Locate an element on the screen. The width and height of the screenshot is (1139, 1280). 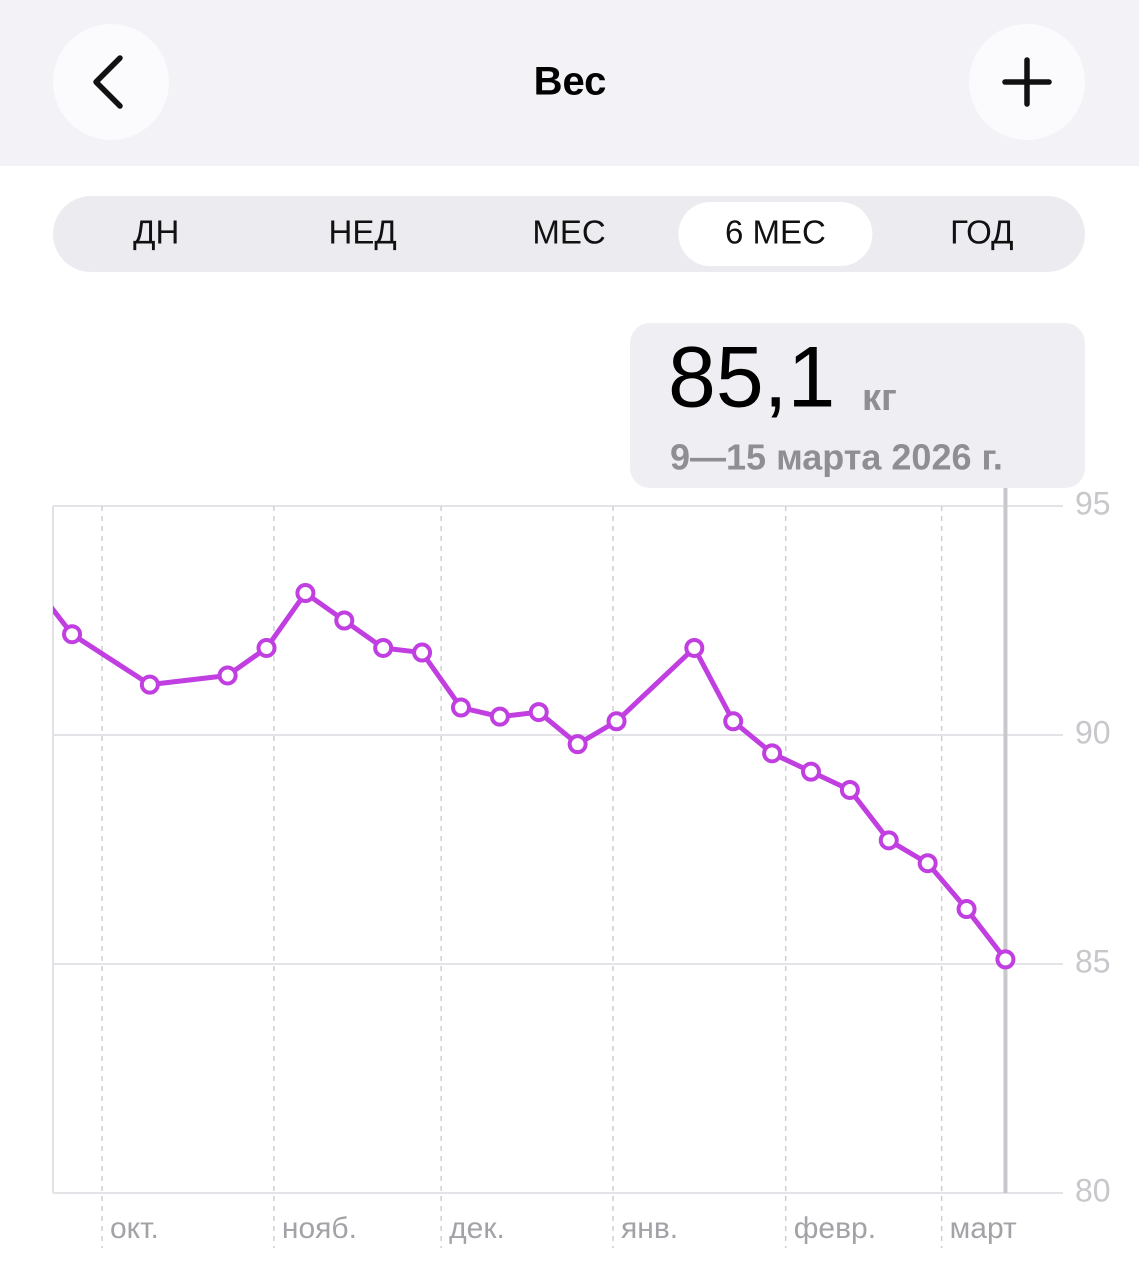
segment-label: ГОД is located at coordinates (981, 232).